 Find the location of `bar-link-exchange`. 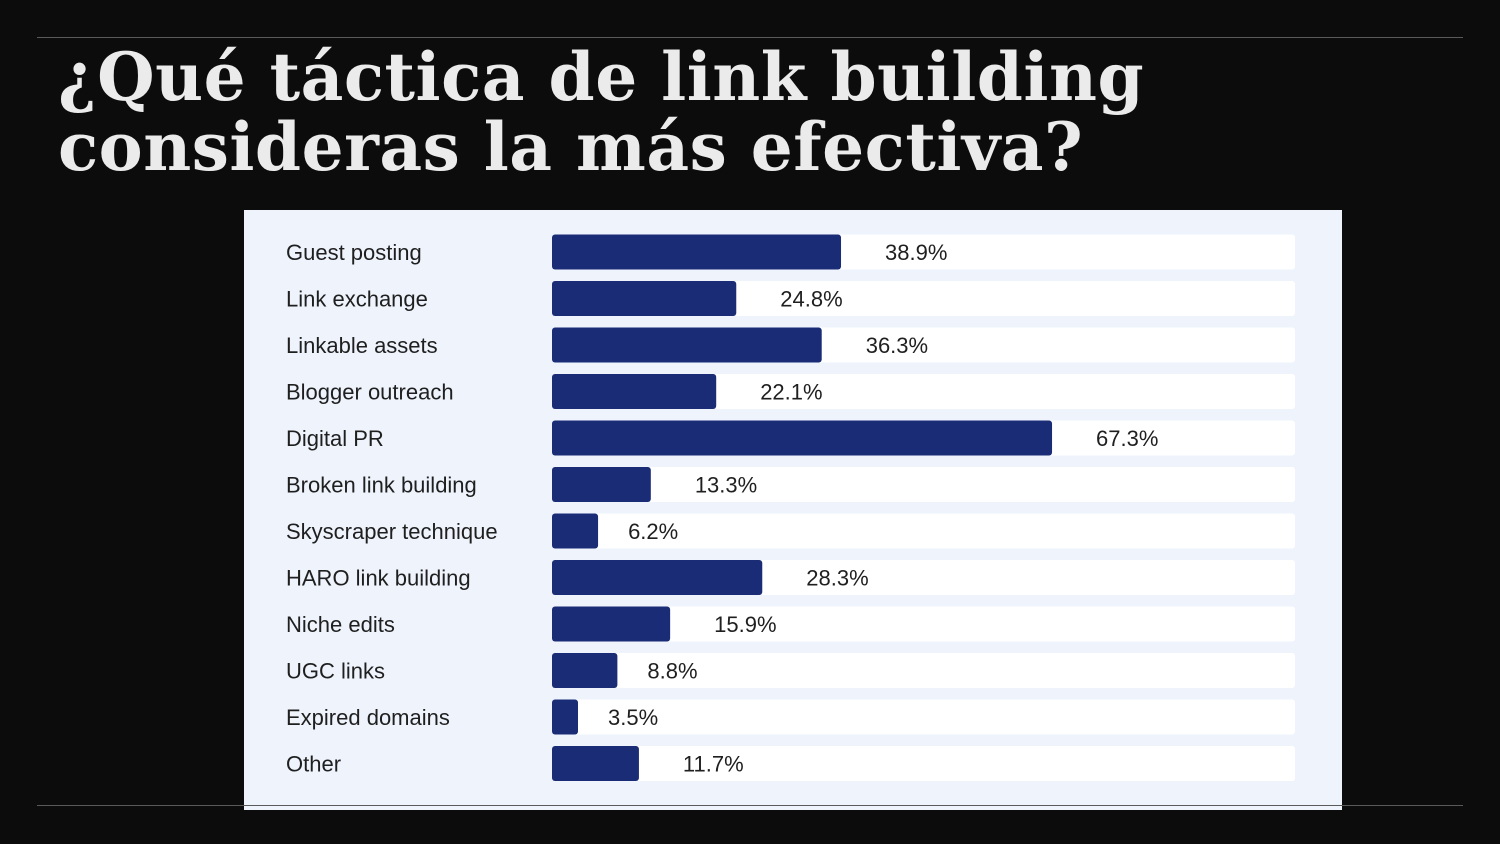

bar-link-exchange is located at coordinates (644, 298).